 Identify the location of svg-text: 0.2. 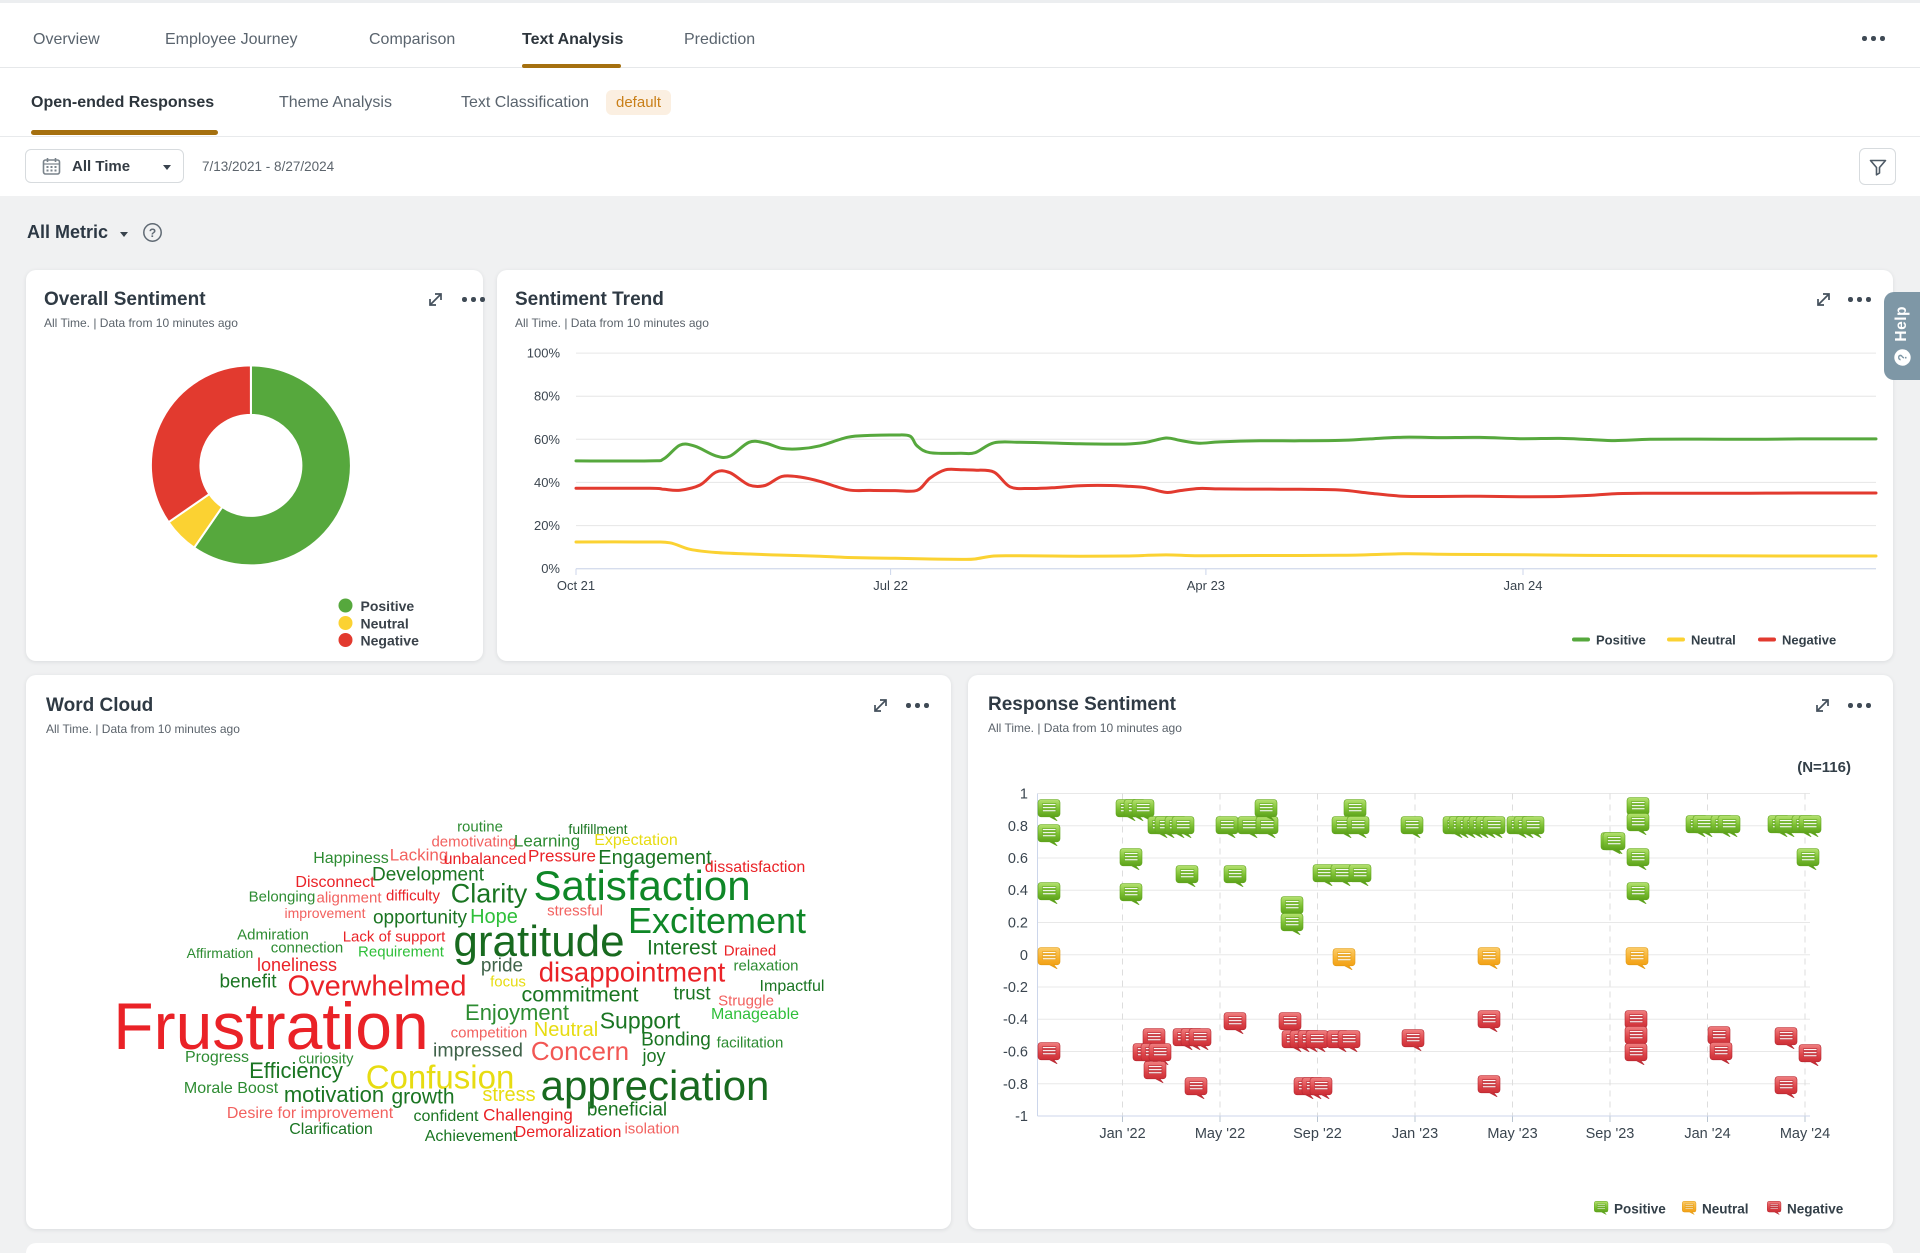
(1018, 924).